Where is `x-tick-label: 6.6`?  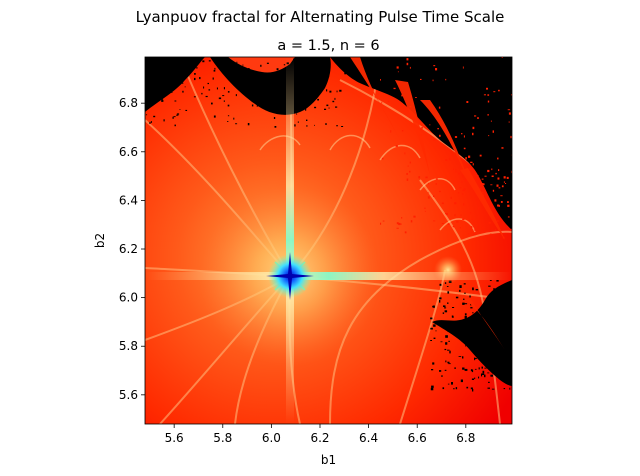
x-tick-label: 6.6 is located at coordinates (417, 438).